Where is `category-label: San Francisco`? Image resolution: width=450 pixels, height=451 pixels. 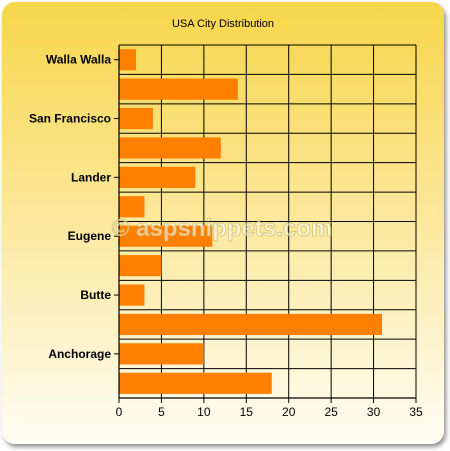 category-label: San Francisco is located at coordinates (70, 119).